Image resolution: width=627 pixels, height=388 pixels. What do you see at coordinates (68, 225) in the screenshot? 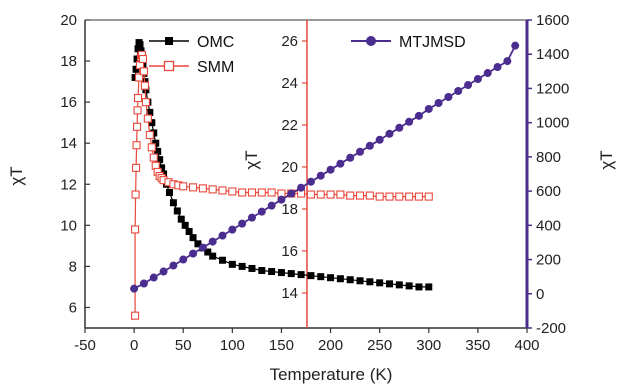
I see `left-tick-label: 10` at bounding box center [68, 225].